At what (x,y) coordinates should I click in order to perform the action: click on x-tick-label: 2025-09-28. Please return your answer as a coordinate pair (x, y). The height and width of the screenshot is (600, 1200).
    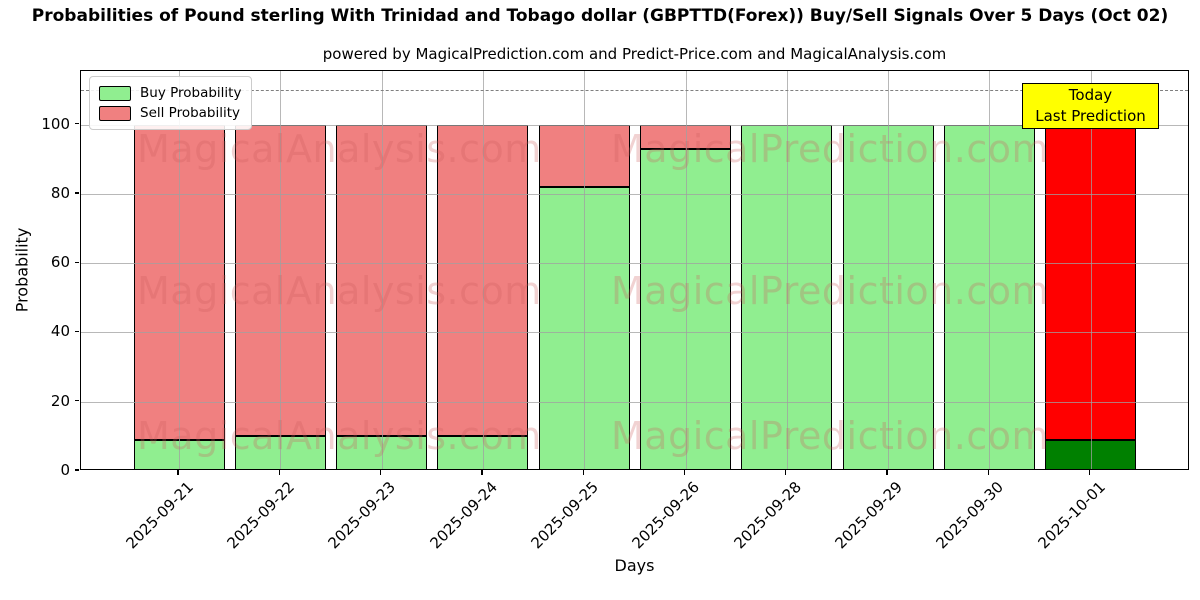
    Looking at the image, I should click on (767, 515).